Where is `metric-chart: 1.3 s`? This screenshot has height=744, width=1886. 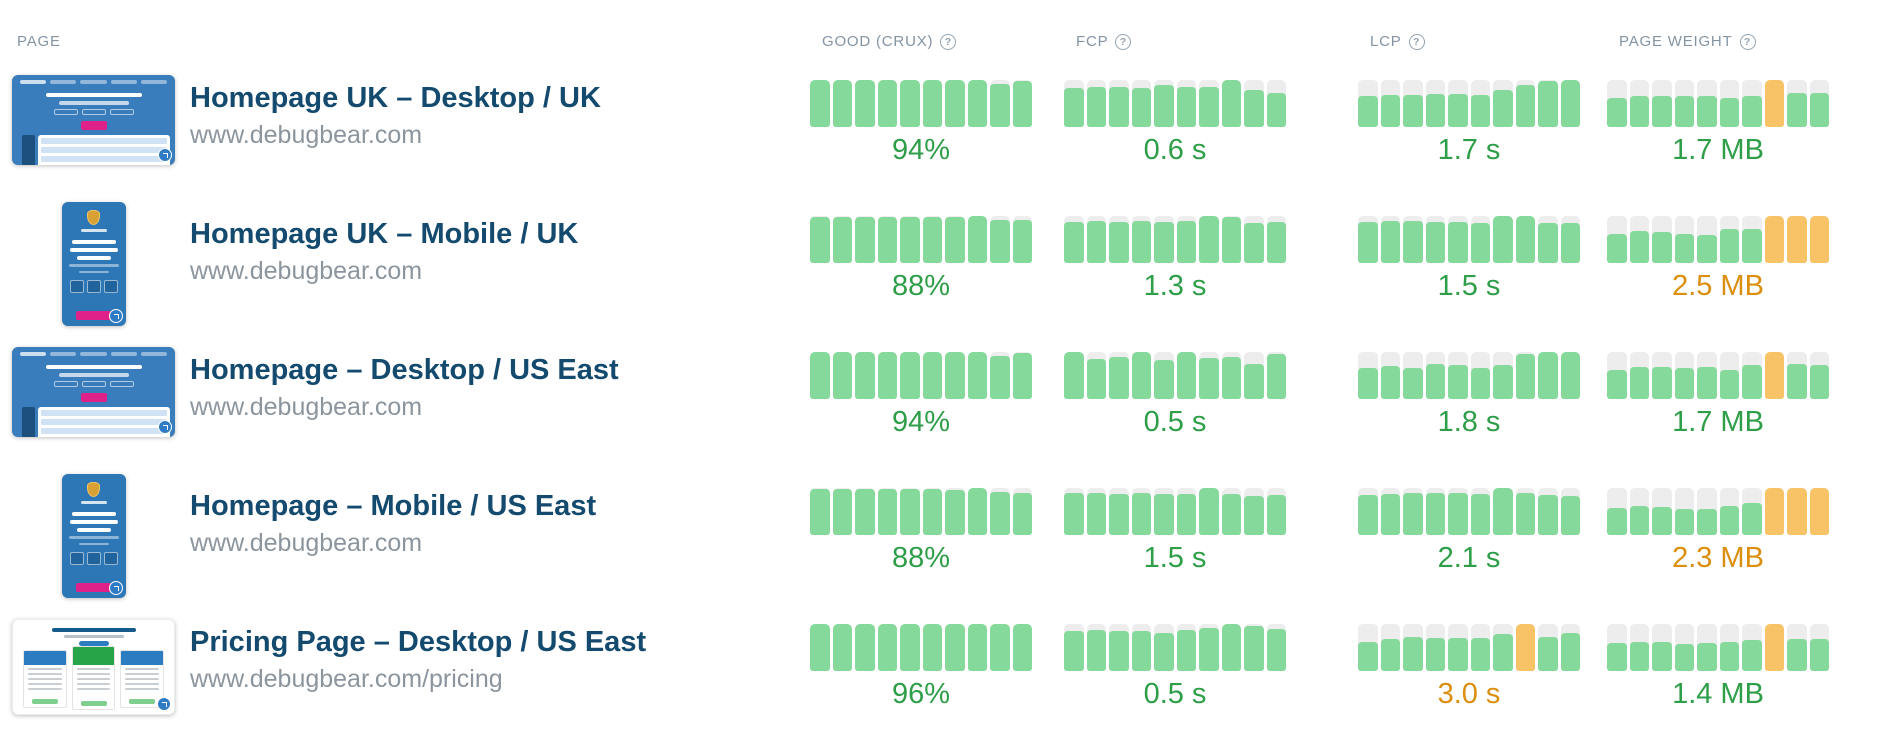 metric-chart: 1.3 s is located at coordinates (1175, 258).